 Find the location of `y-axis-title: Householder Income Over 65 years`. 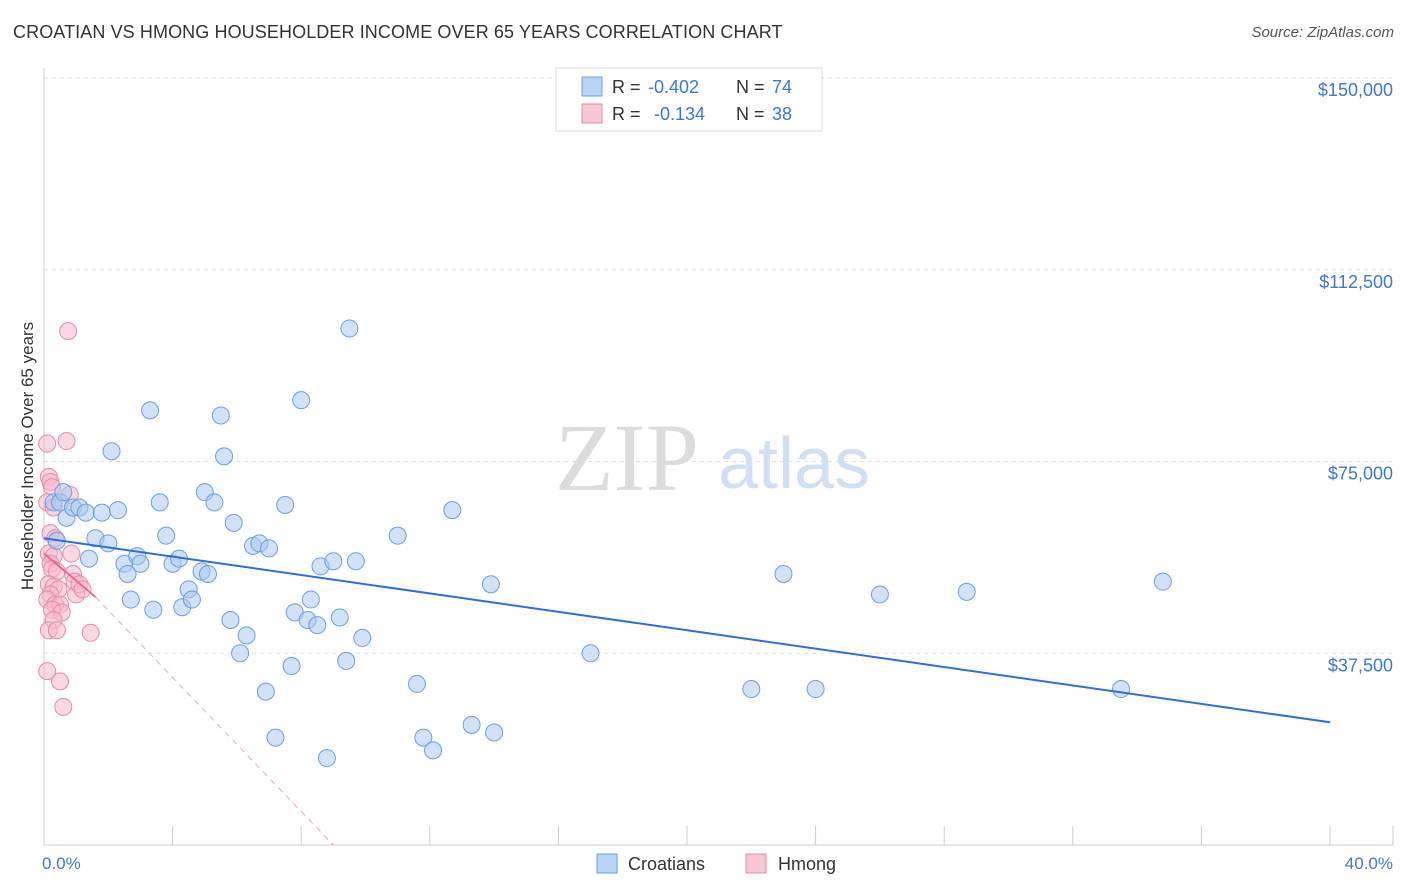

y-axis-title: Householder Income Over 65 years is located at coordinates (27, 456).